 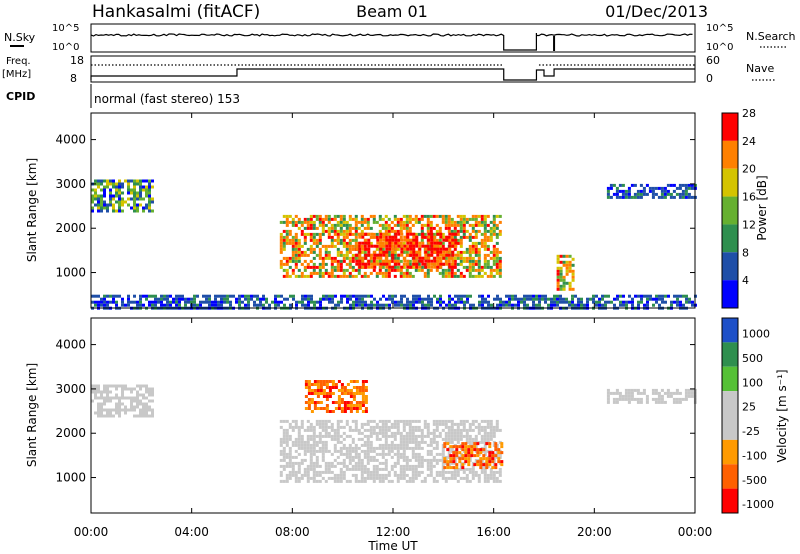 I want to click on cell-power-r3, so click(x=573, y=271).